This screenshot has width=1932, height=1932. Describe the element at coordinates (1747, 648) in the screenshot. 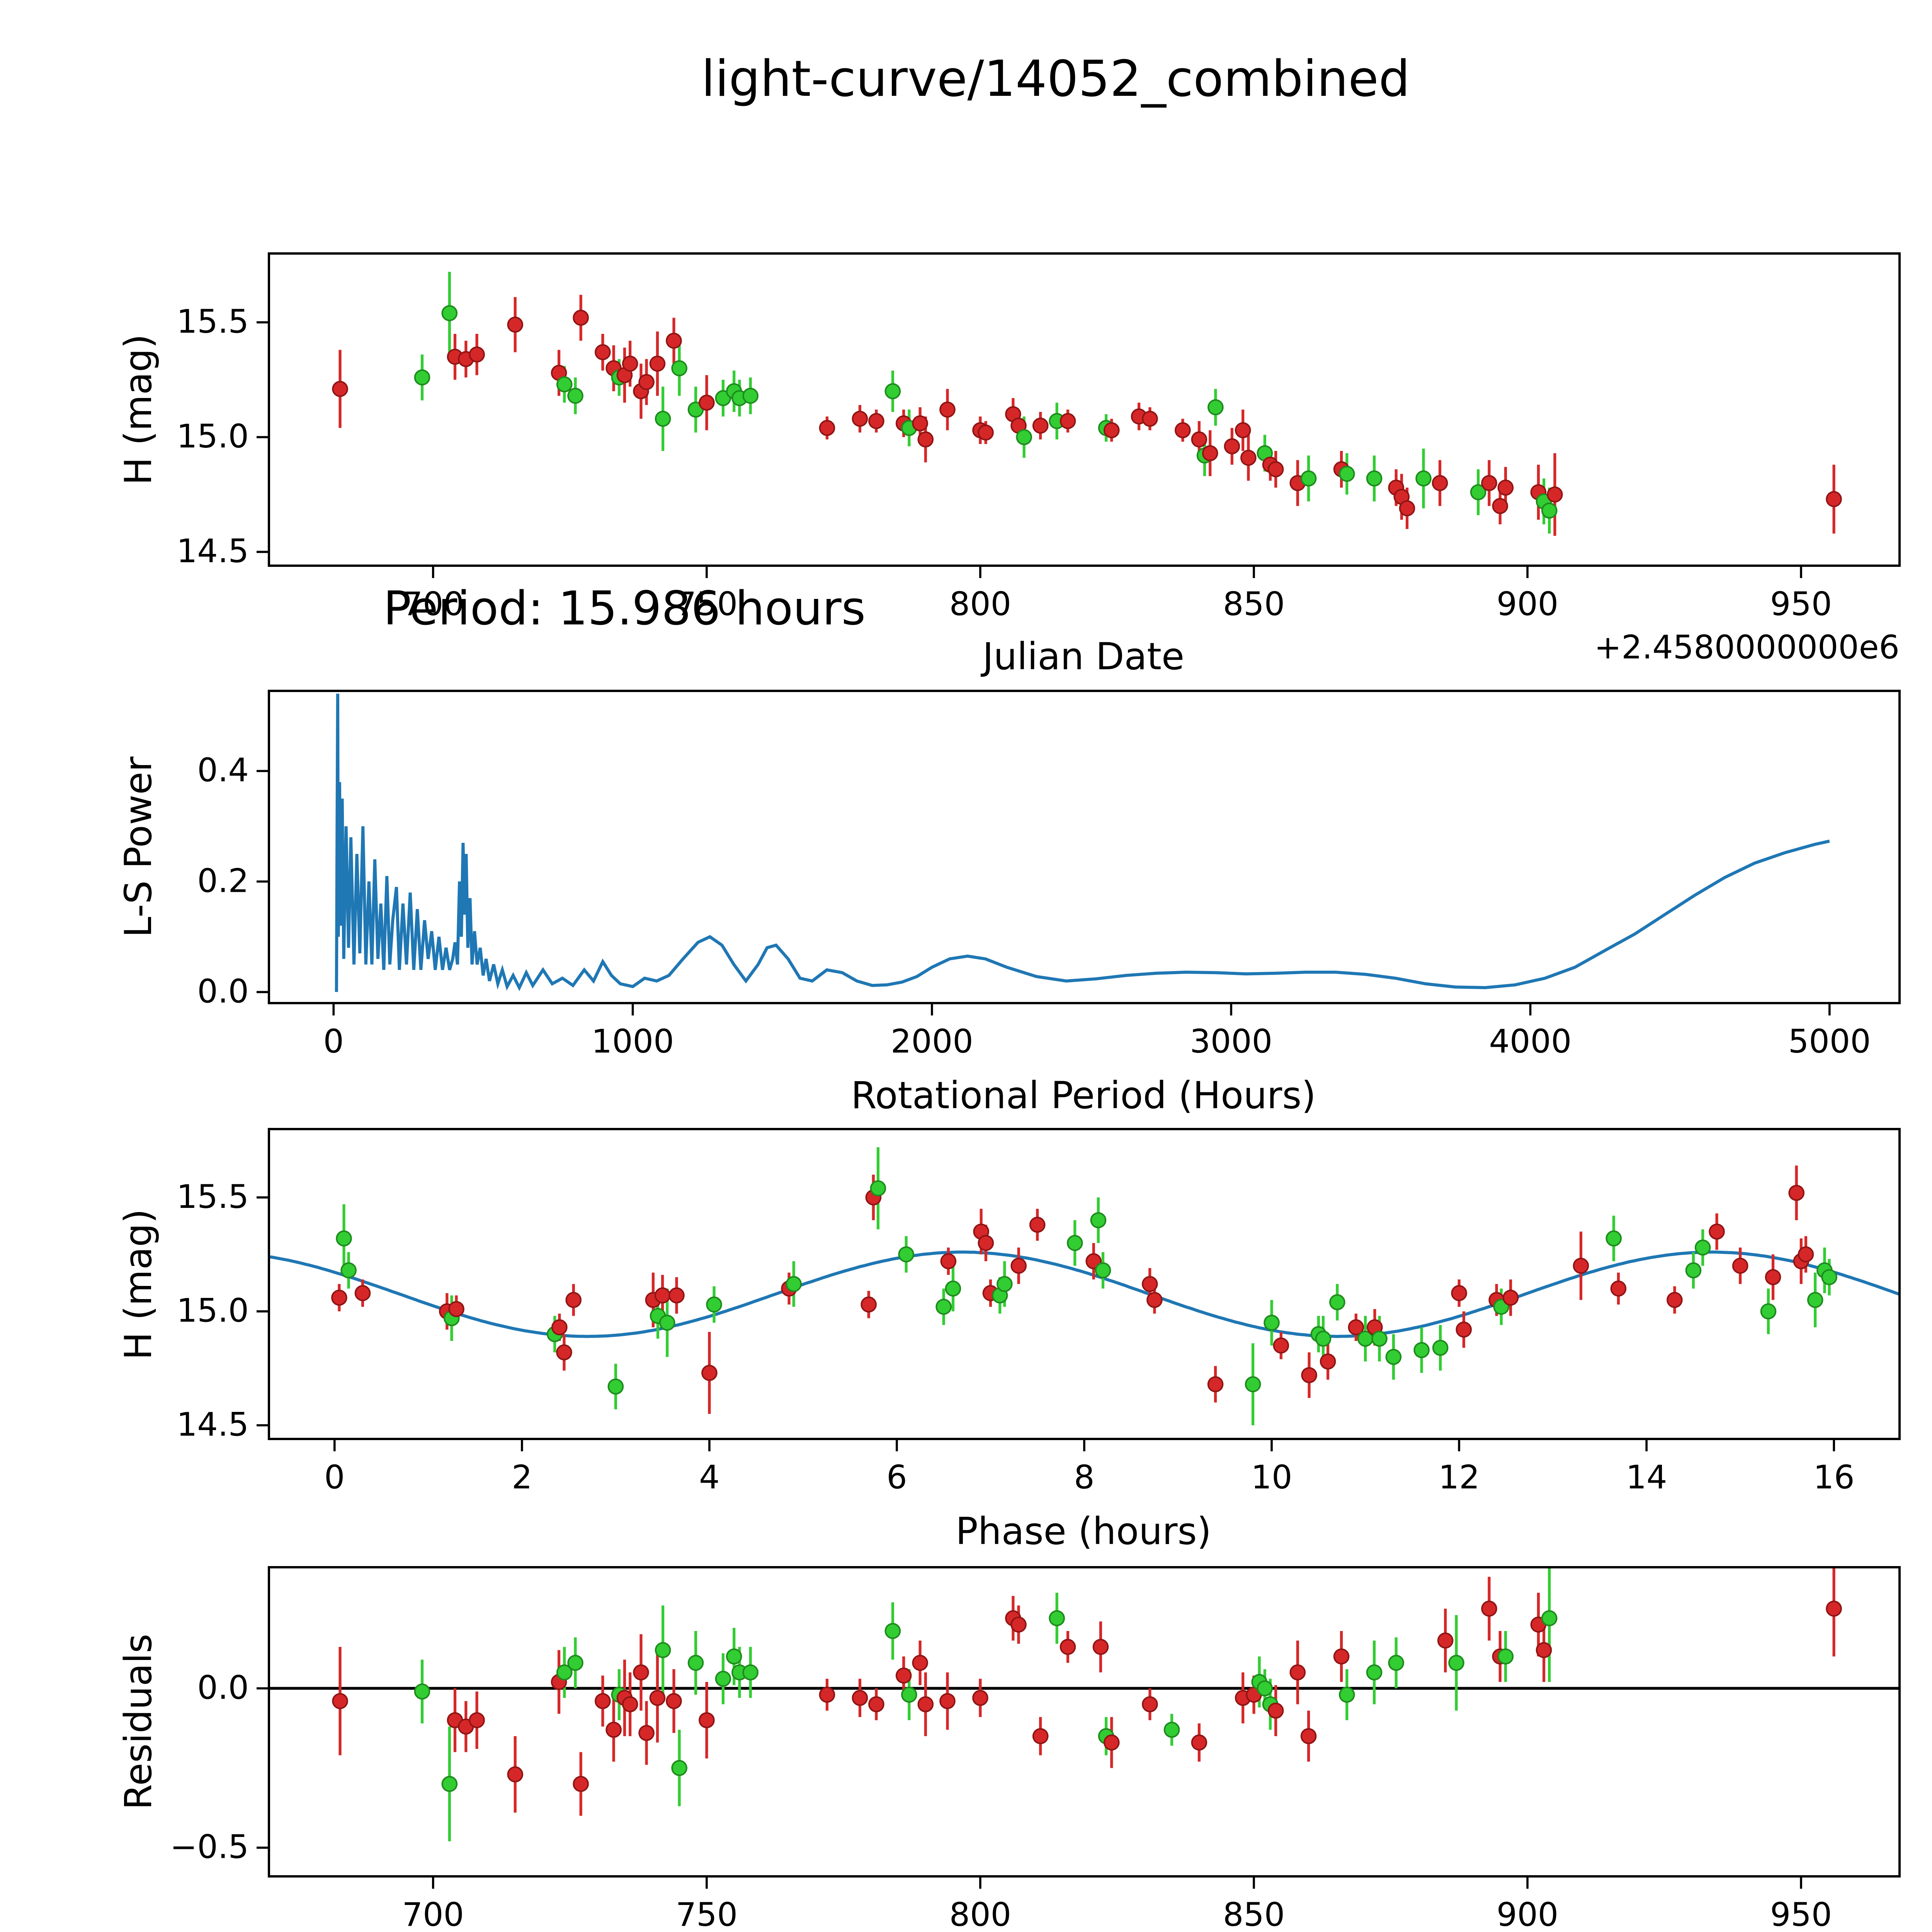

I see `lightcurve-x-offset-label: +2.4580000000e6` at that location.